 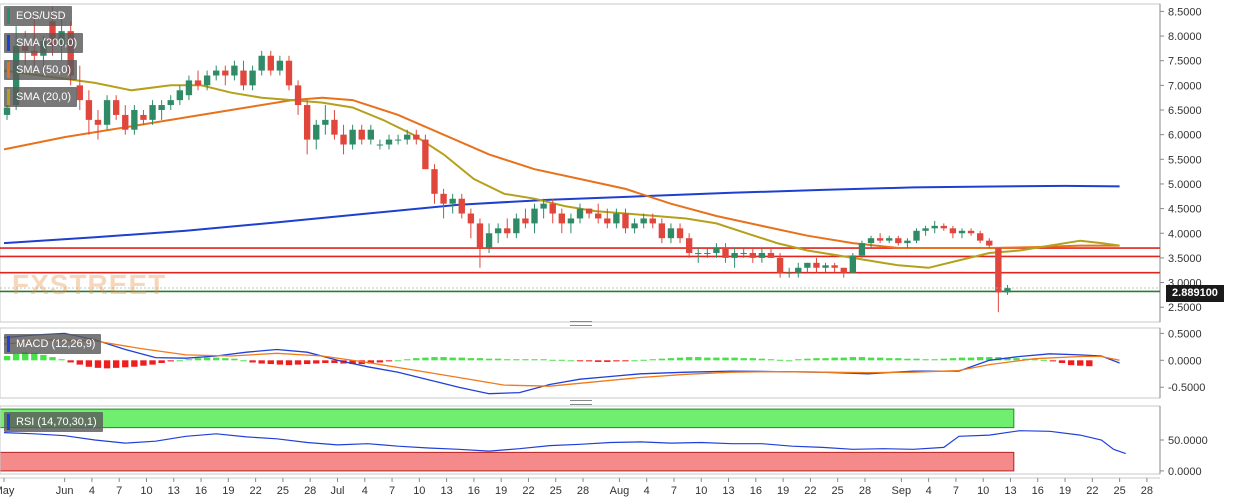 I want to click on sma200-line, so click(x=561, y=214).